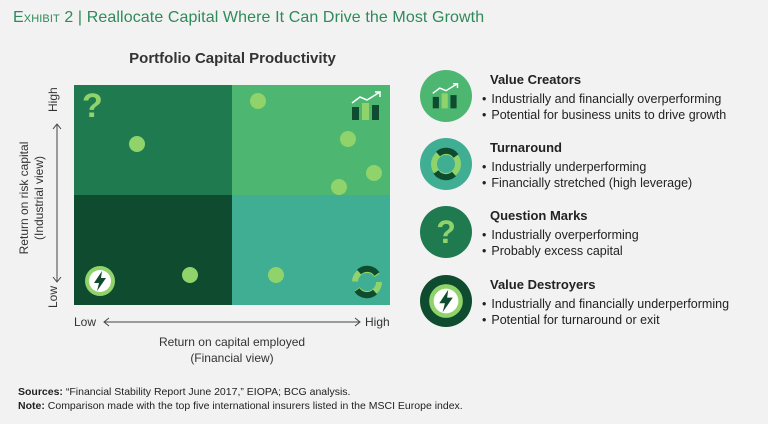 The width and height of the screenshot is (768, 424). I want to click on legend-bullet: Potential for turnaround or exit, so click(605, 320).